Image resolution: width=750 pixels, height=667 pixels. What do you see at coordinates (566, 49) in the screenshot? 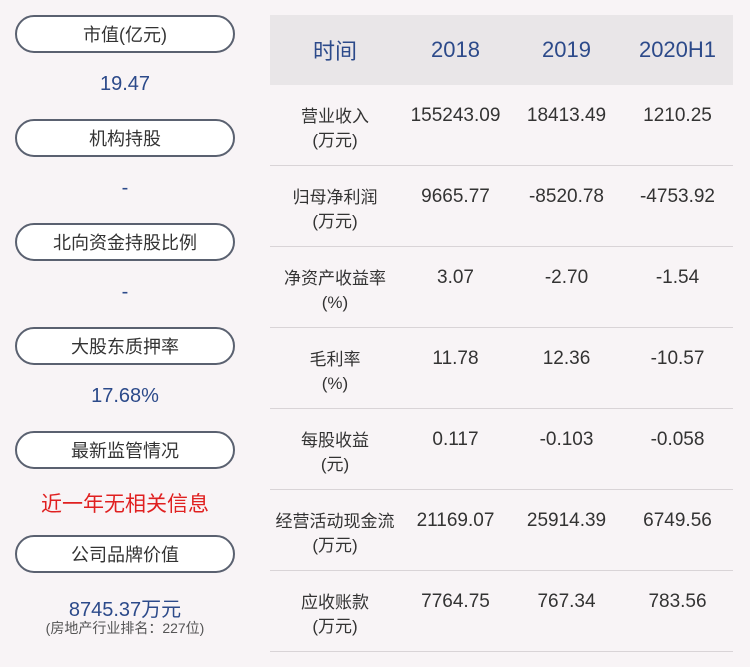
I see `header-2019: 2019` at bounding box center [566, 49].